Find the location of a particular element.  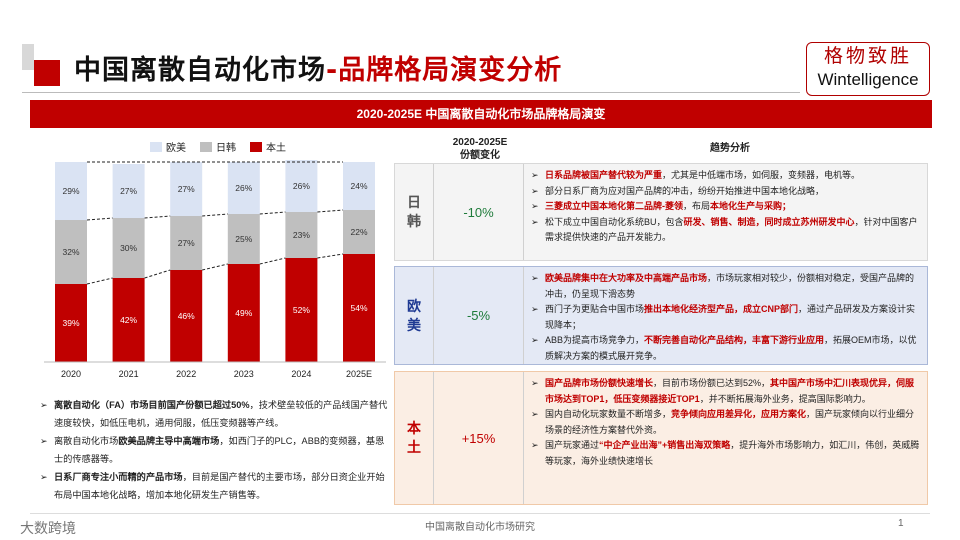

column-header-share: 2020-2025E 份额变化 is located at coordinates (480, 149).